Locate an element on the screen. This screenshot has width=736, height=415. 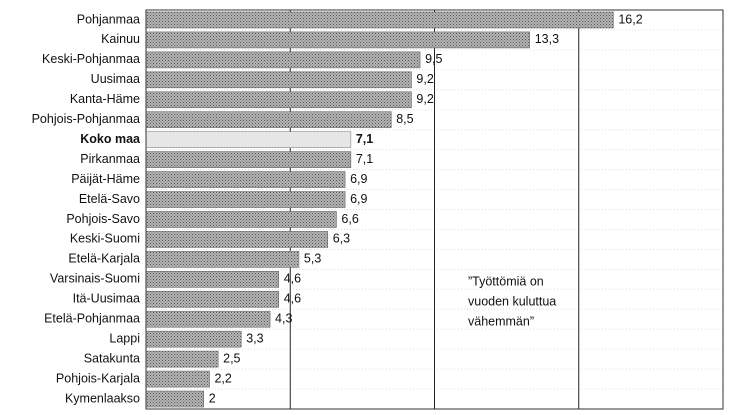
y-tick-label: Pirkanmaa is located at coordinates (110, 159).